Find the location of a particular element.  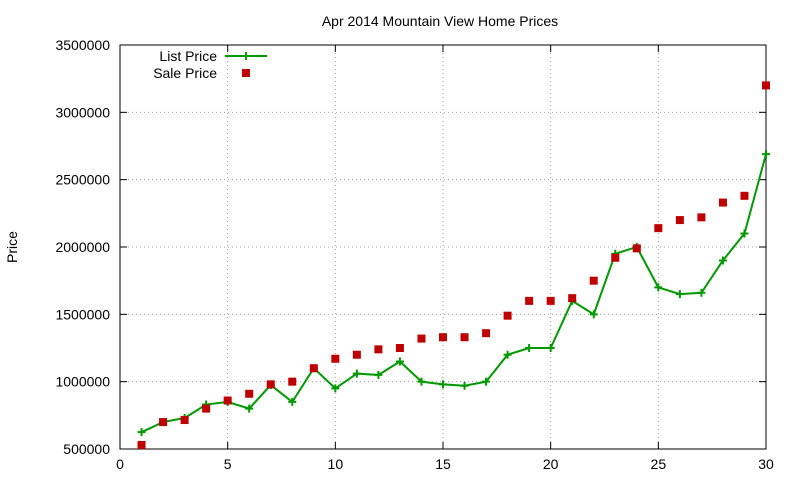

legend-label: List Price is located at coordinates (188, 56).